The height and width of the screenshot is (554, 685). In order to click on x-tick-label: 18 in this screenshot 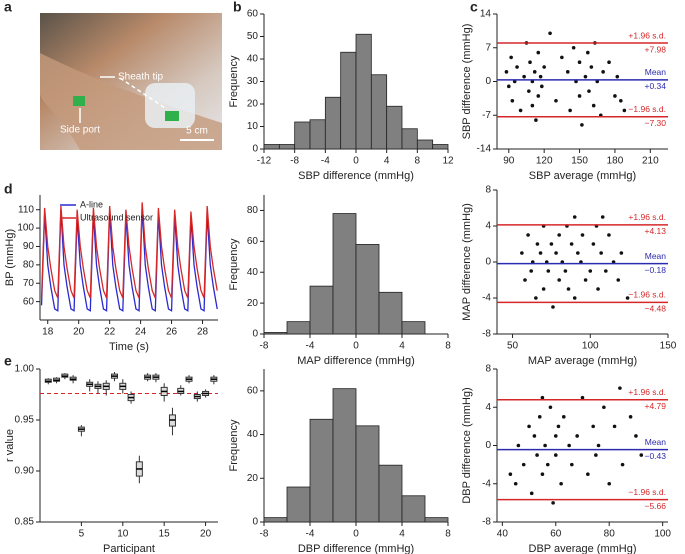, I will do `click(48, 332)`.